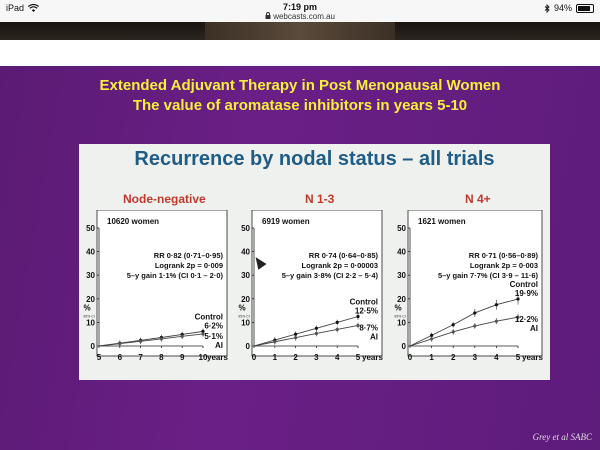 This screenshot has width=600, height=450. What do you see at coordinates (300, 53) in the screenshot?
I see `video-letterbox` at bounding box center [300, 53].